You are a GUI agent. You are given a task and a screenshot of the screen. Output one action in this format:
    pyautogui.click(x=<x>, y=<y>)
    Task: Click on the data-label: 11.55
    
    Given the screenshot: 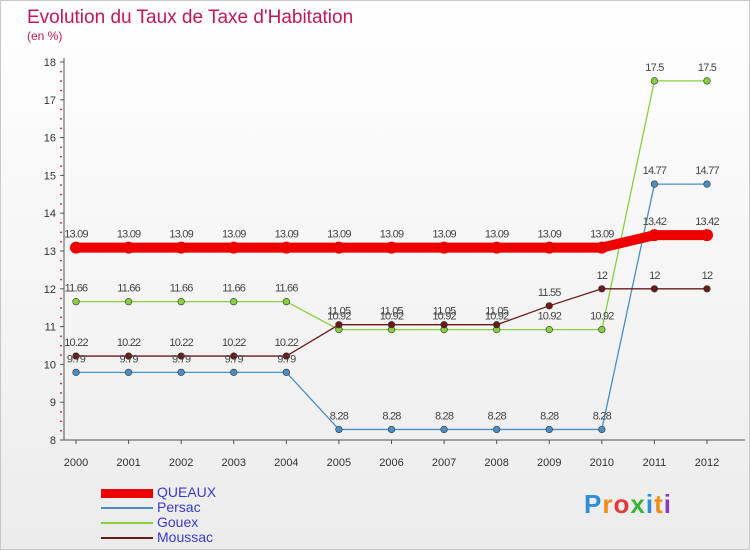 What is the action you would take?
    pyautogui.click(x=549, y=293)
    